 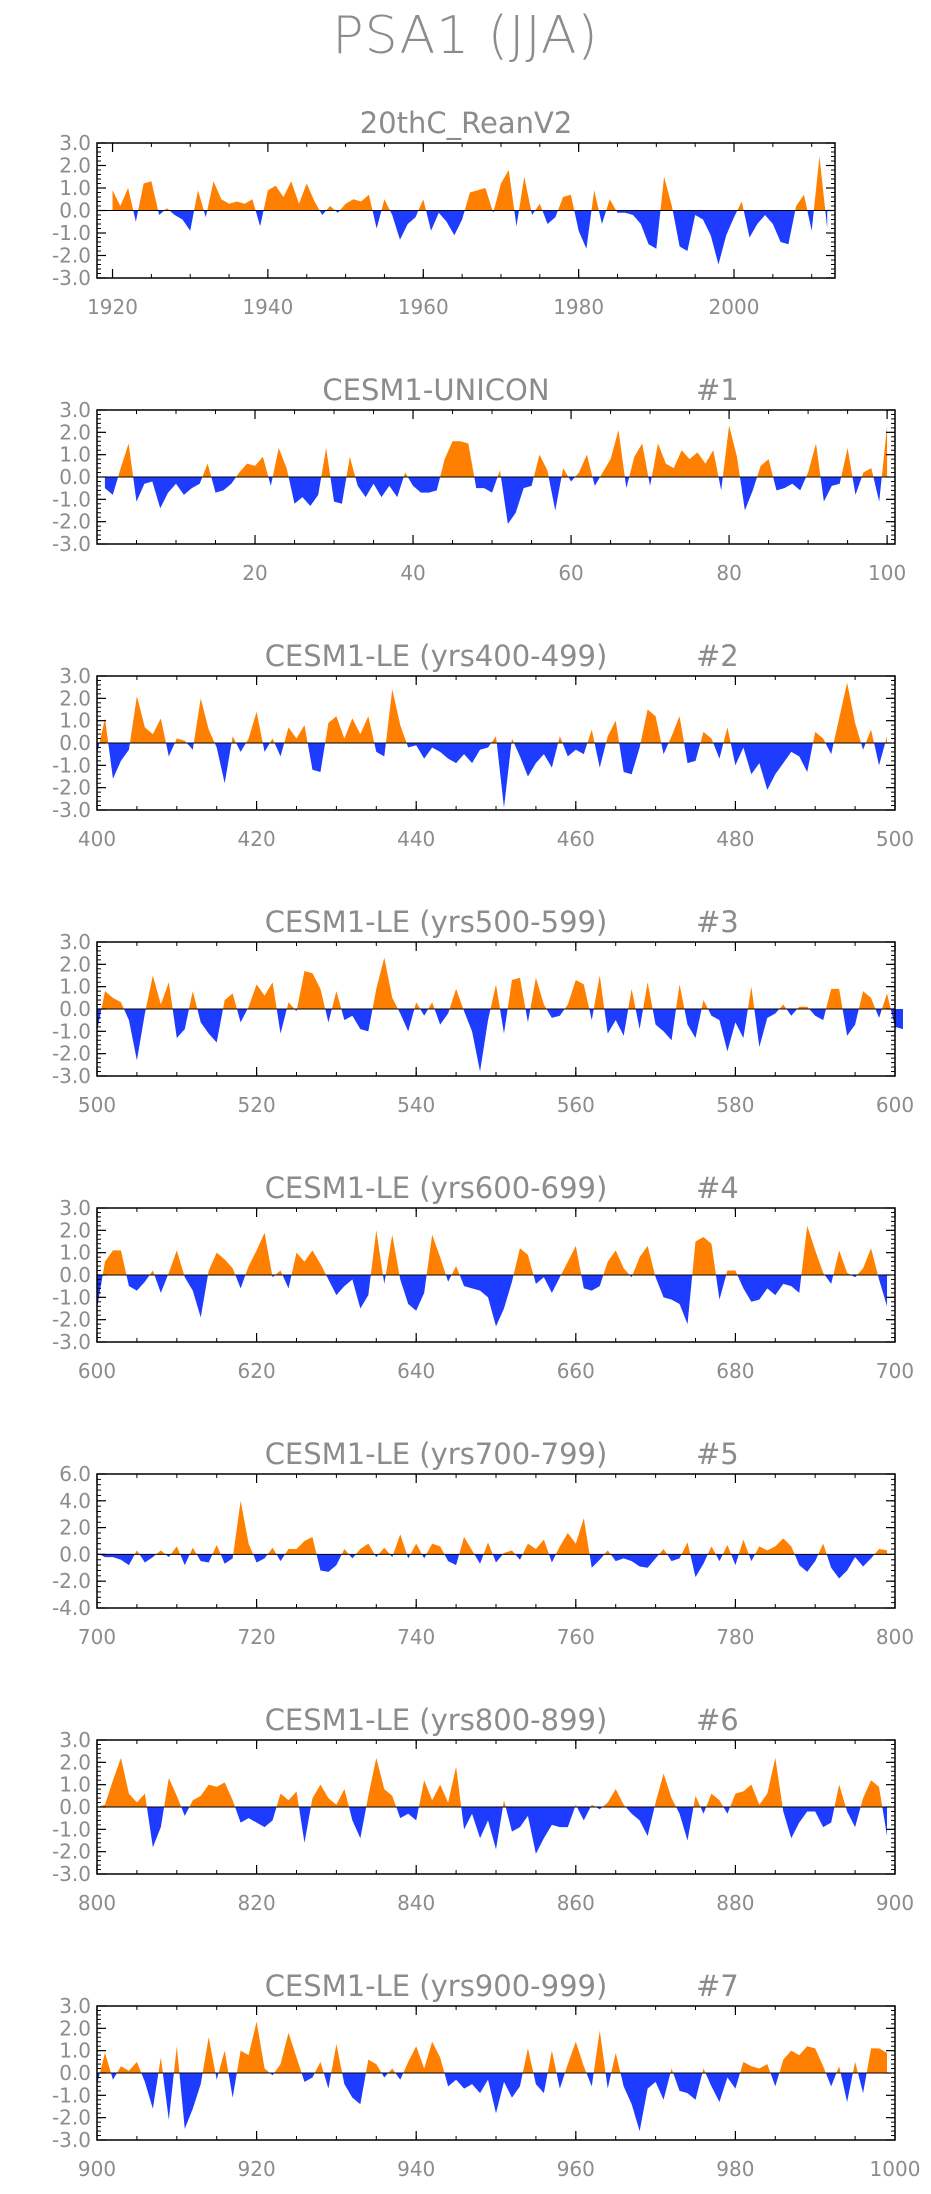 What do you see at coordinates (576, 1903) in the screenshot?
I see `x-tick-label: 860` at bounding box center [576, 1903].